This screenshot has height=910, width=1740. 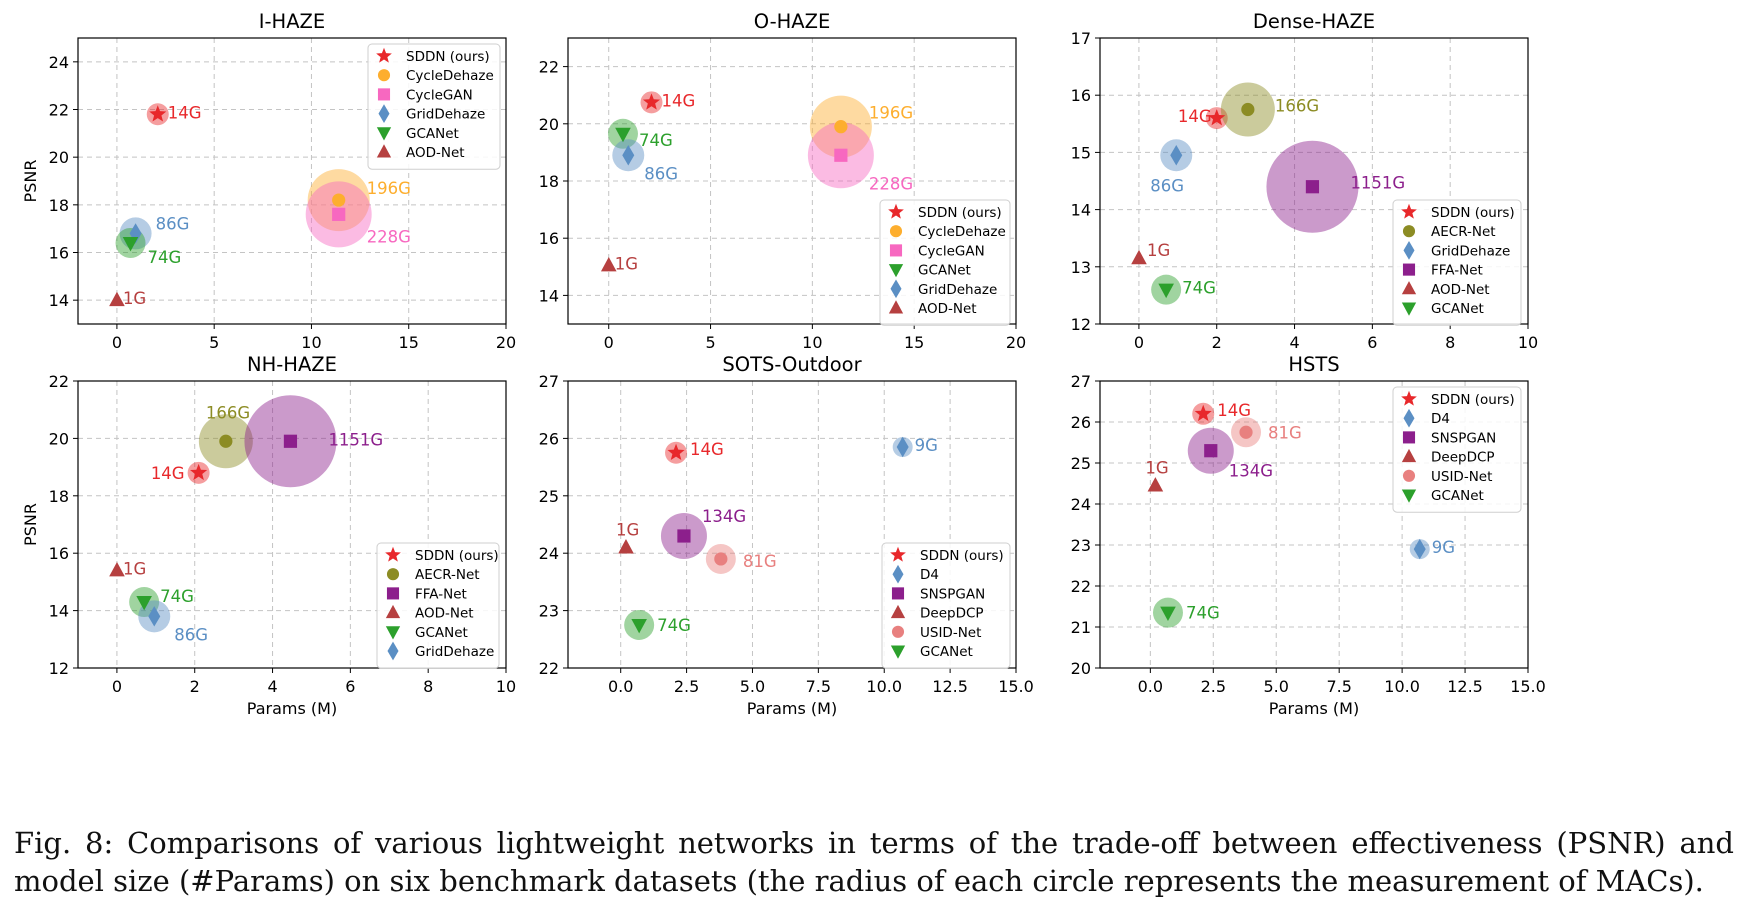 I want to click on x-tick-label: 15.0, so click(x=1528, y=686).